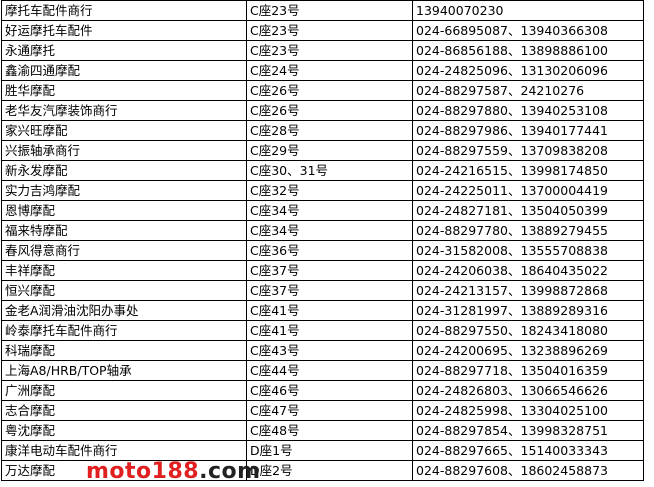 The height and width of the screenshot is (487, 654). Describe the element at coordinates (528, 50) in the screenshot. I see `phone-cell: 024-86856188、13898886100` at that location.